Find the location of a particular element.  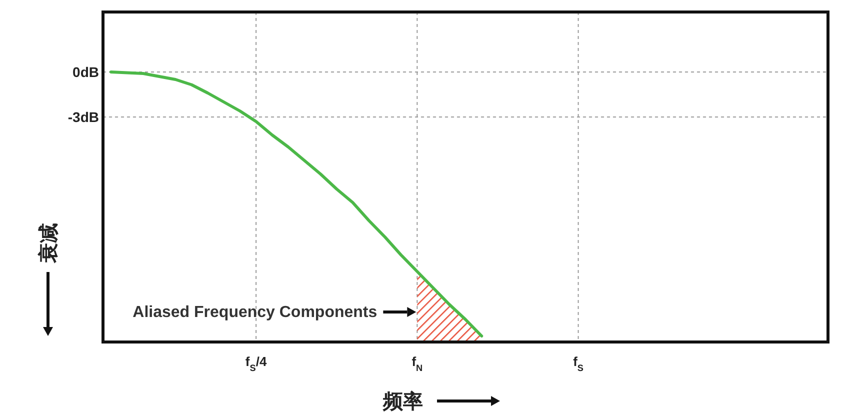

x-axis-title: 频率 is located at coordinates (402, 401).